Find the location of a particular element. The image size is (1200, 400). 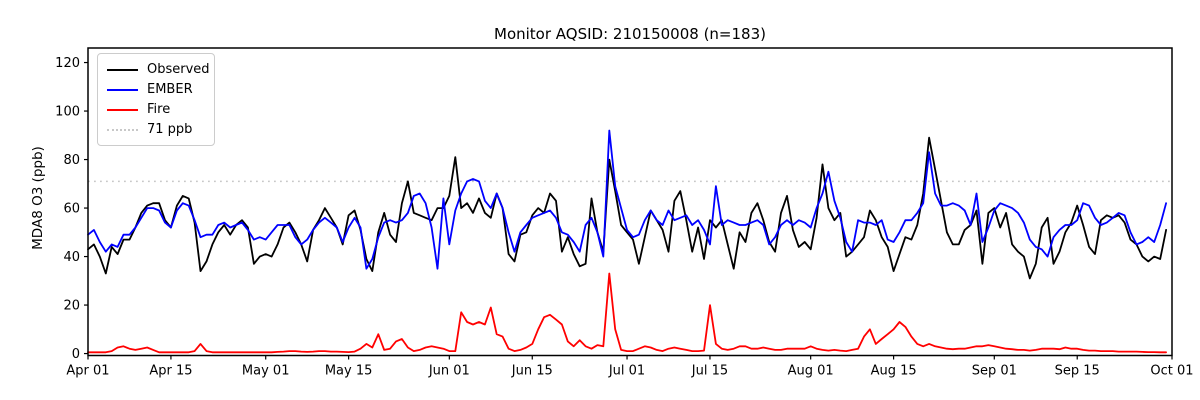

legend-item-ember: EMBER is located at coordinates (160, 90).